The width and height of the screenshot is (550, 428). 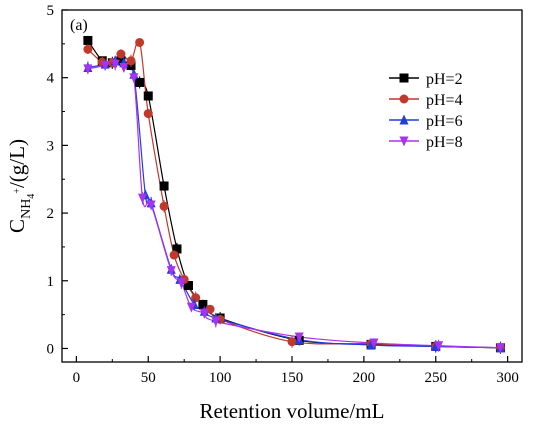 What do you see at coordinates (31, 196) in the screenshot?
I see `y-label-subsub: 4` at bounding box center [31, 196].